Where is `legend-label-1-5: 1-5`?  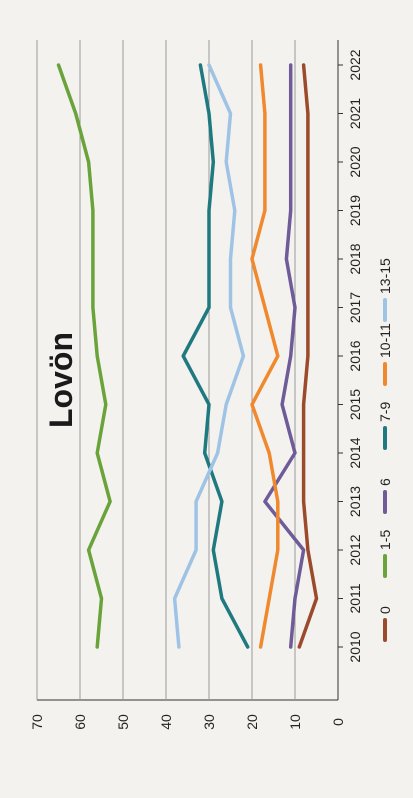
legend-label-1-5: 1-5 is located at coordinates (385, 540).